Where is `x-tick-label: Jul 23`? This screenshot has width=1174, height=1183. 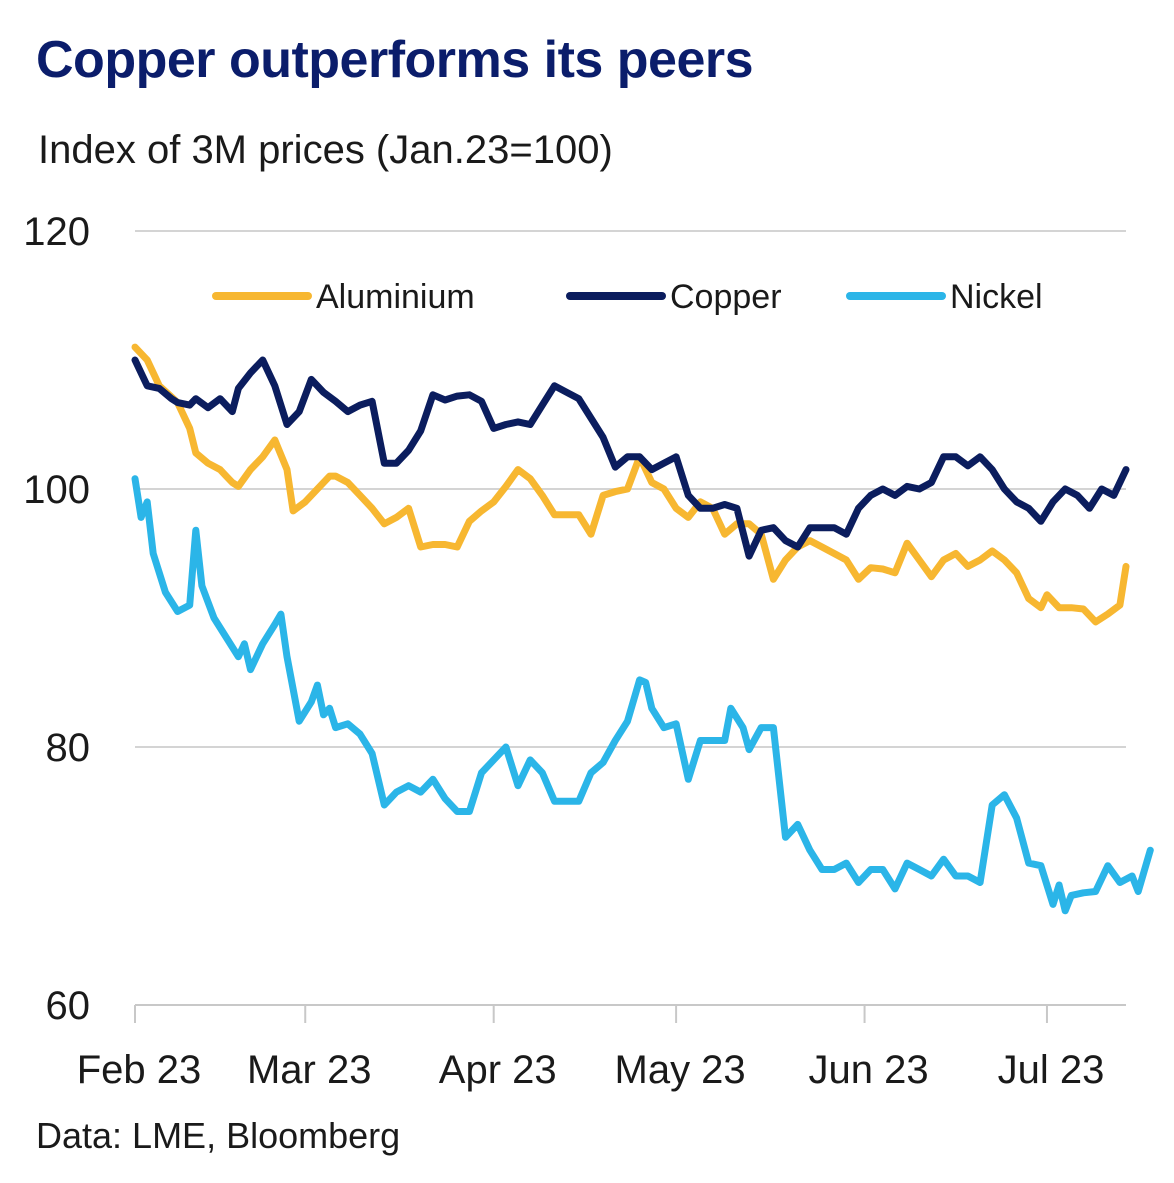
x-tick-label: Jul 23 is located at coordinates (1051, 1070).